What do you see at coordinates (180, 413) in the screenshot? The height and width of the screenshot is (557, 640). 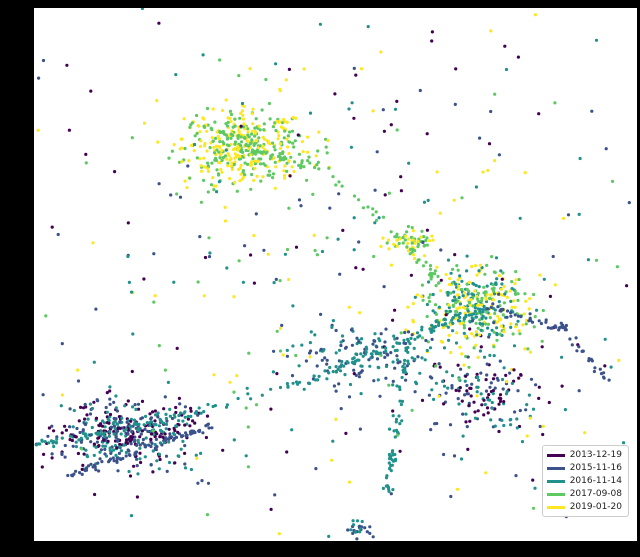 I see `scatter-point-2057` at bounding box center [180, 413].